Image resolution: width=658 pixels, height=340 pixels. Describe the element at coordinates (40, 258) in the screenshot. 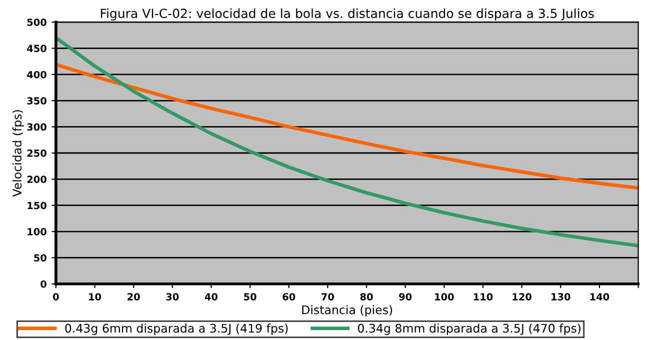

I see `y-tick-label: 50` at that location.